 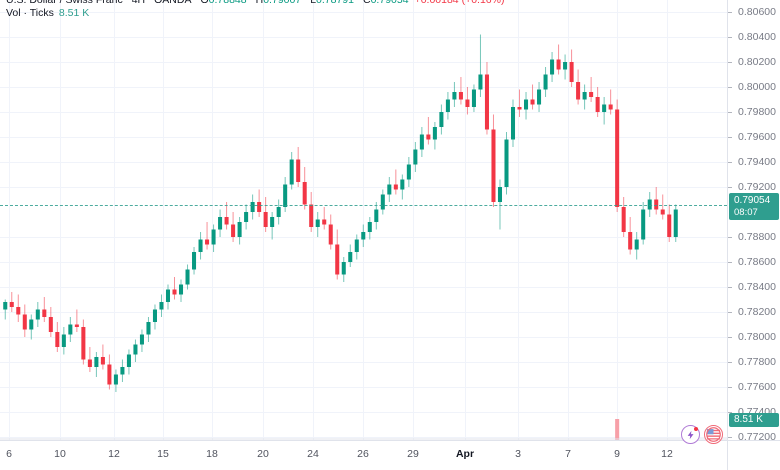 I want to click on volume-legend-label: Vol · Ticks, so click(x=30, y=13).